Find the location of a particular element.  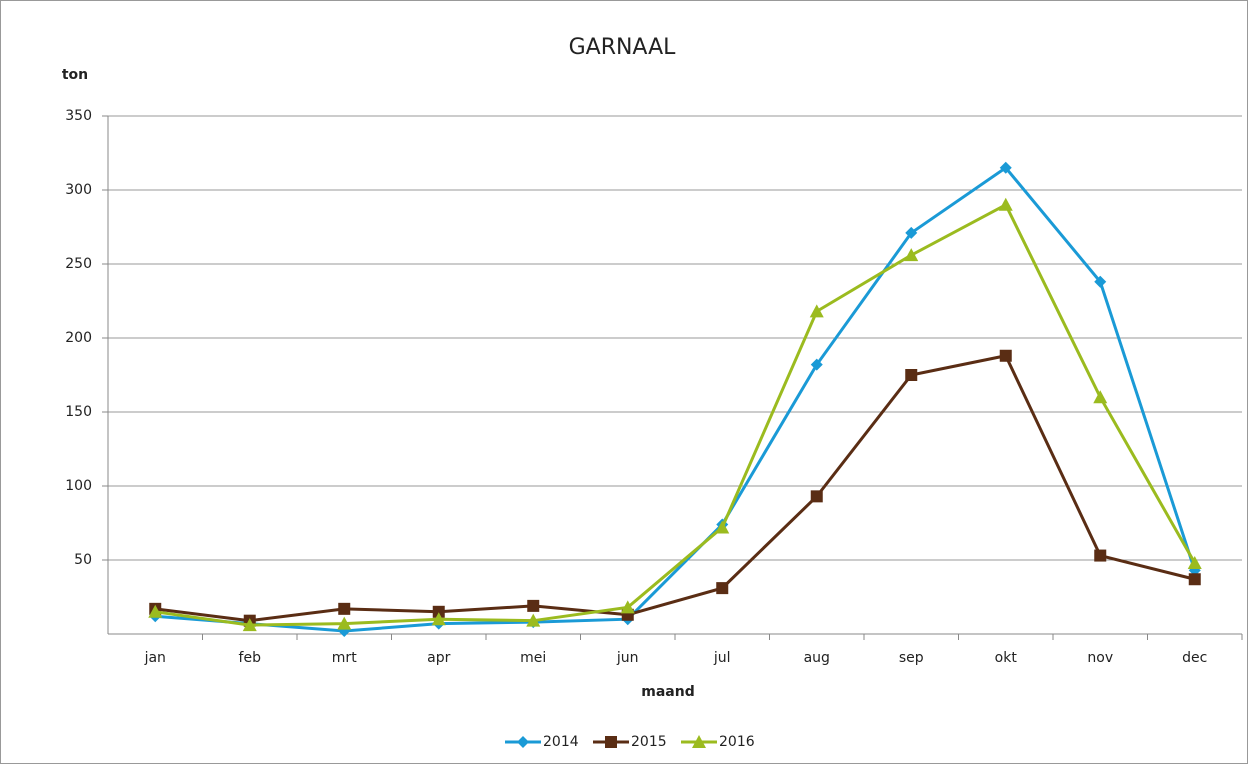

y-tick-label: 100 is located at coordinates (78, 486).